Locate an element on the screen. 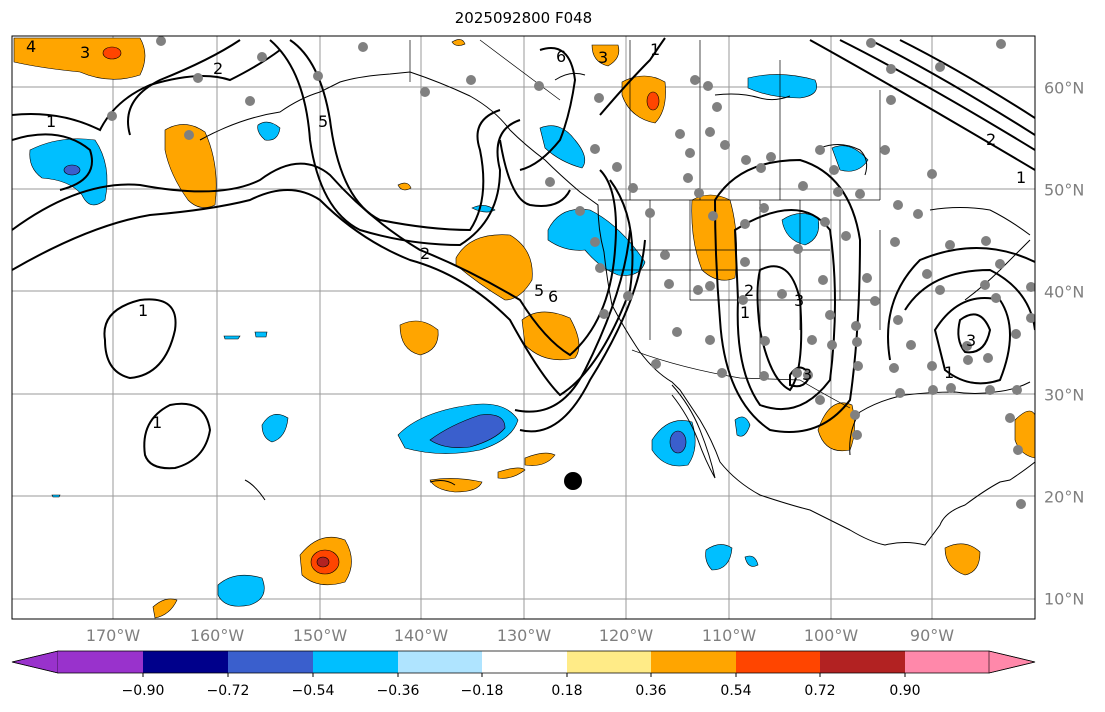 The image size is (1105, 712). contour-label: 3 is located at coordinates (971, 340).